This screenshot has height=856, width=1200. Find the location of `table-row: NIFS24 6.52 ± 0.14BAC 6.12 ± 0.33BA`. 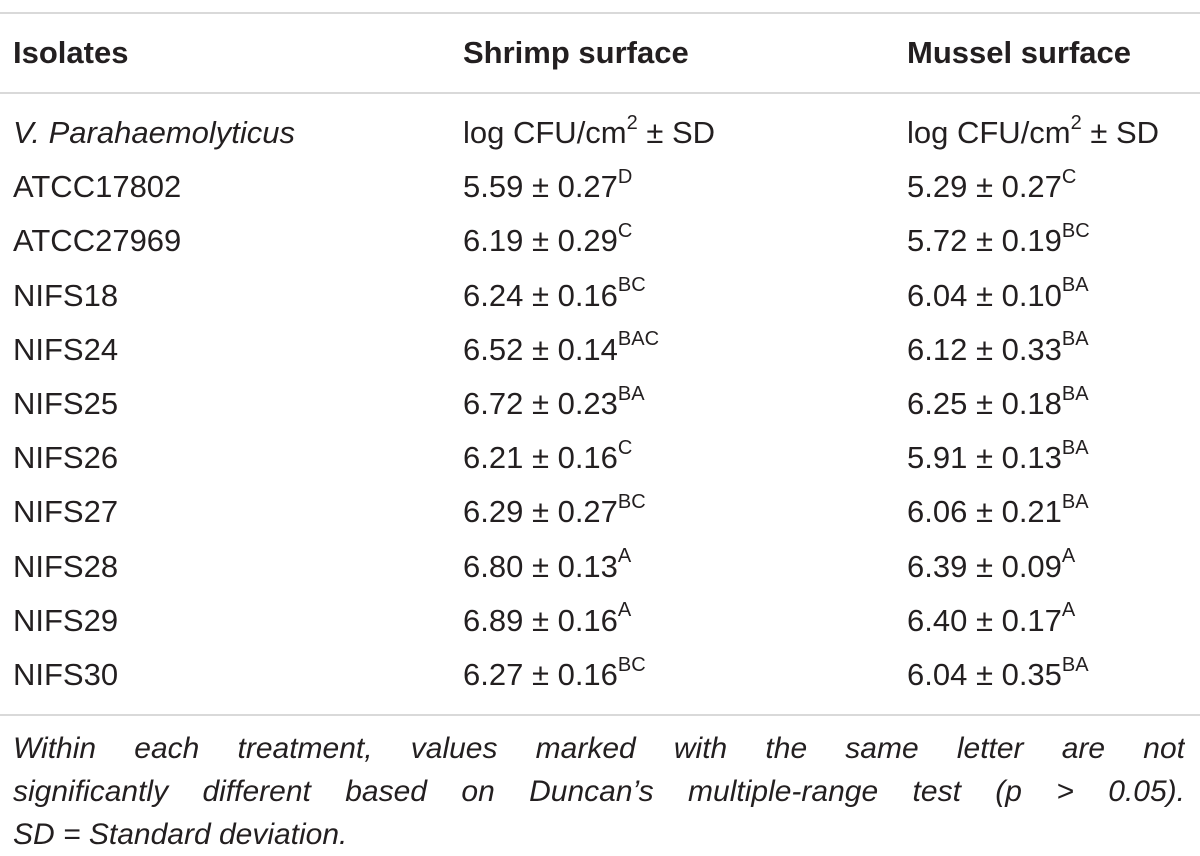

table-row: NIFS24 6.52 ± 0.14BAC 6.12 ± 0.33BA is located at coordinates (600, 350).